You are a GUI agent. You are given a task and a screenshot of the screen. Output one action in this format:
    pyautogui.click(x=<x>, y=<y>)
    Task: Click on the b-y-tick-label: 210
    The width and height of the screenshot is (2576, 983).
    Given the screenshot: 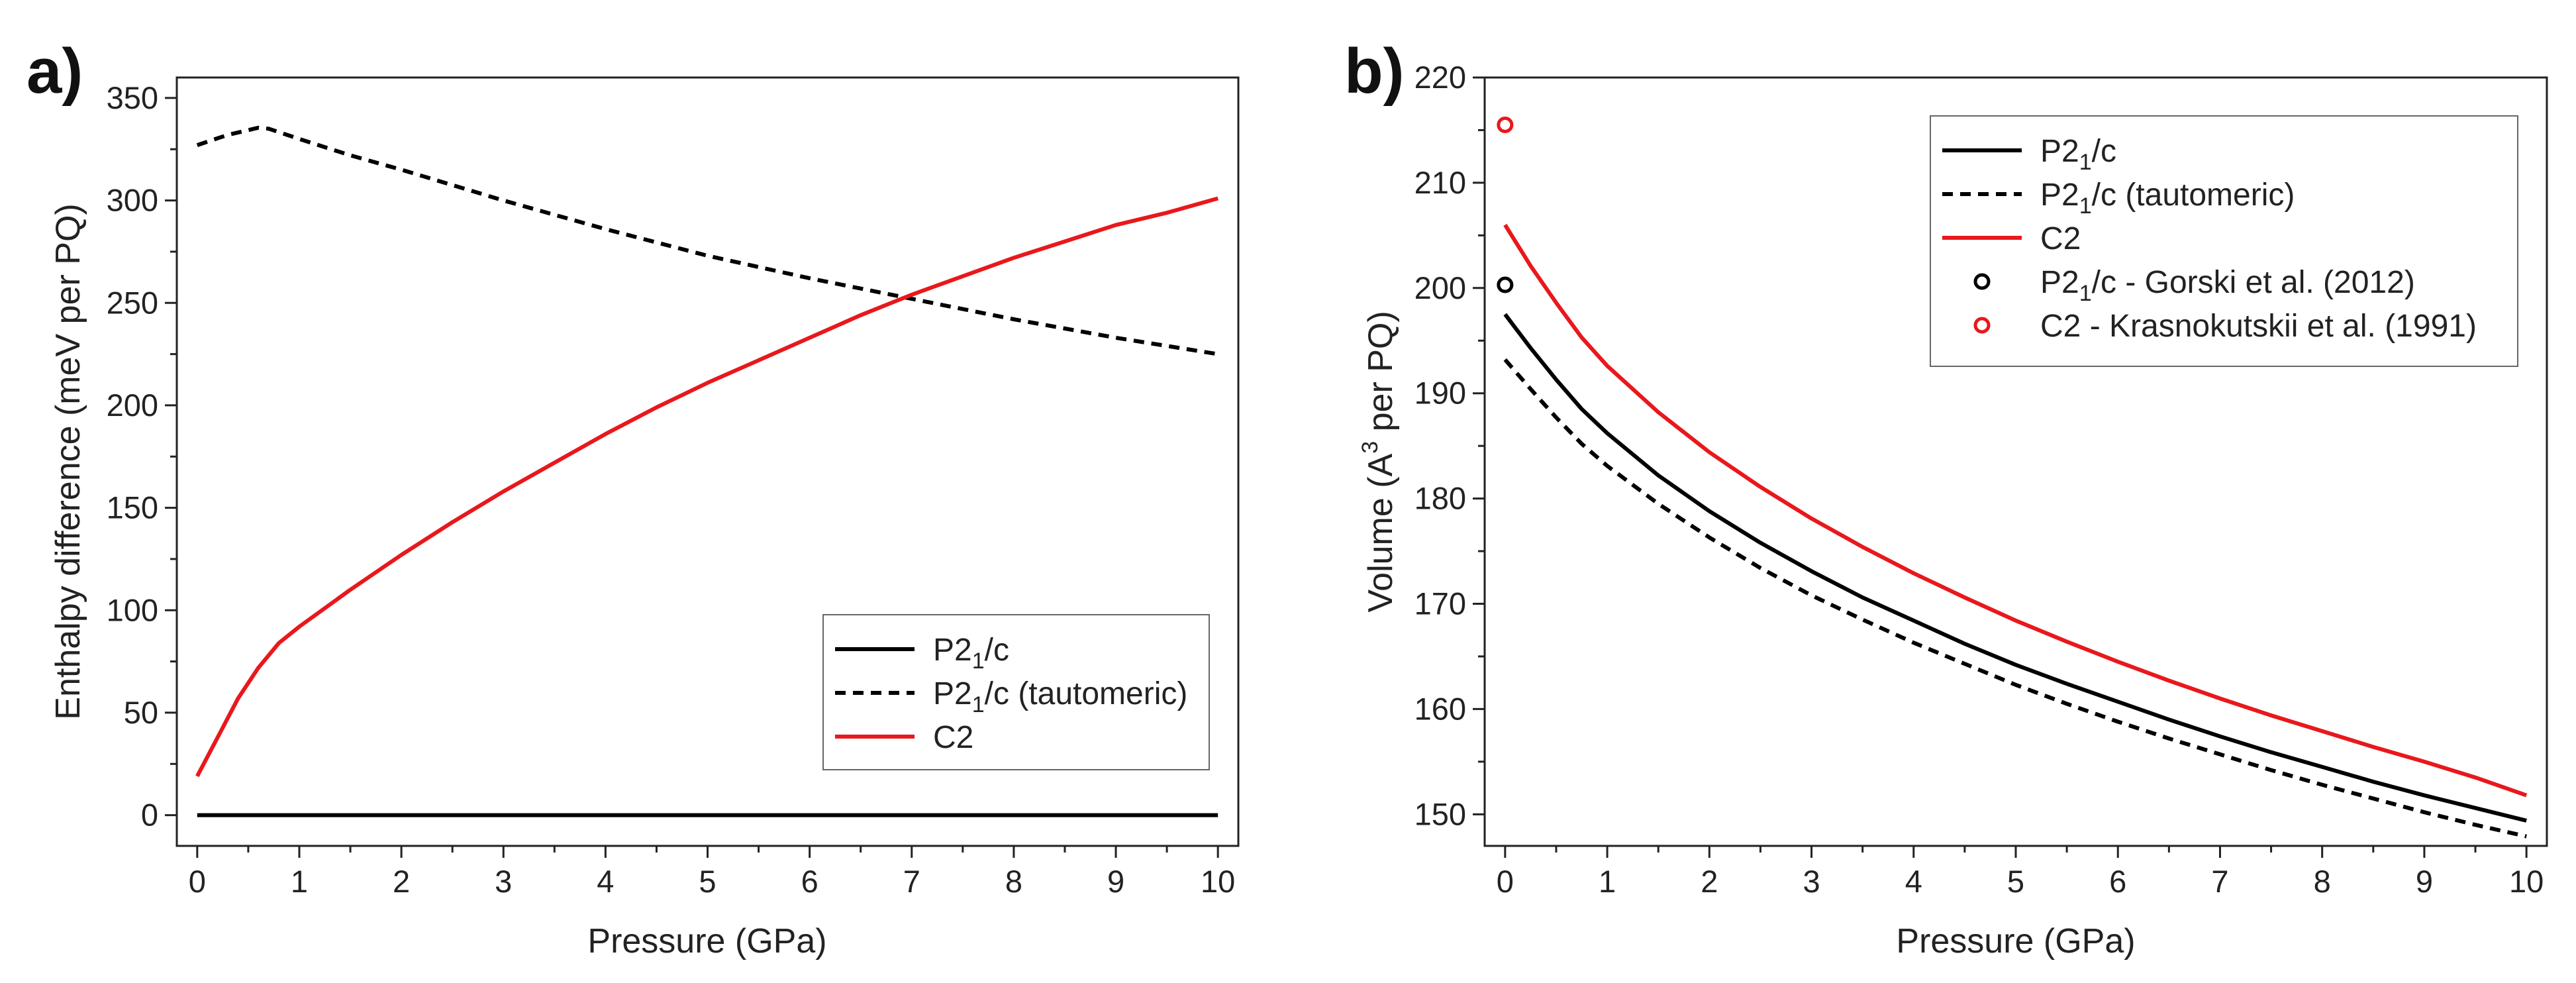 What is the action you would take?
    pyautogui.click(x=1440, y=182)
    